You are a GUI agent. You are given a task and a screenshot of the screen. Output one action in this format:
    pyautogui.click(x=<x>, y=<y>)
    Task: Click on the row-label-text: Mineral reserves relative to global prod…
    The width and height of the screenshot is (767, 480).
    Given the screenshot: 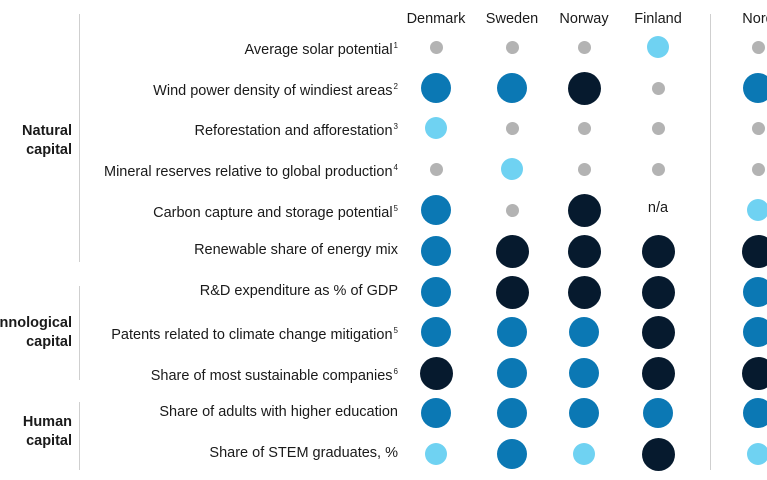 What is the action you would take?
    pyautogui.click(x=248, y=172)
    